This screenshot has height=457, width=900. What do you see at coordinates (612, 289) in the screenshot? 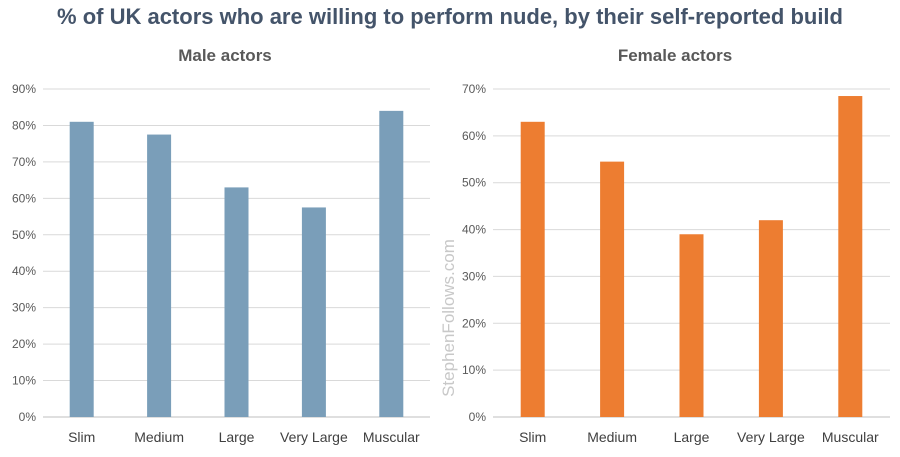
I see `female-bar-medium` at bounding box center [612, 289].